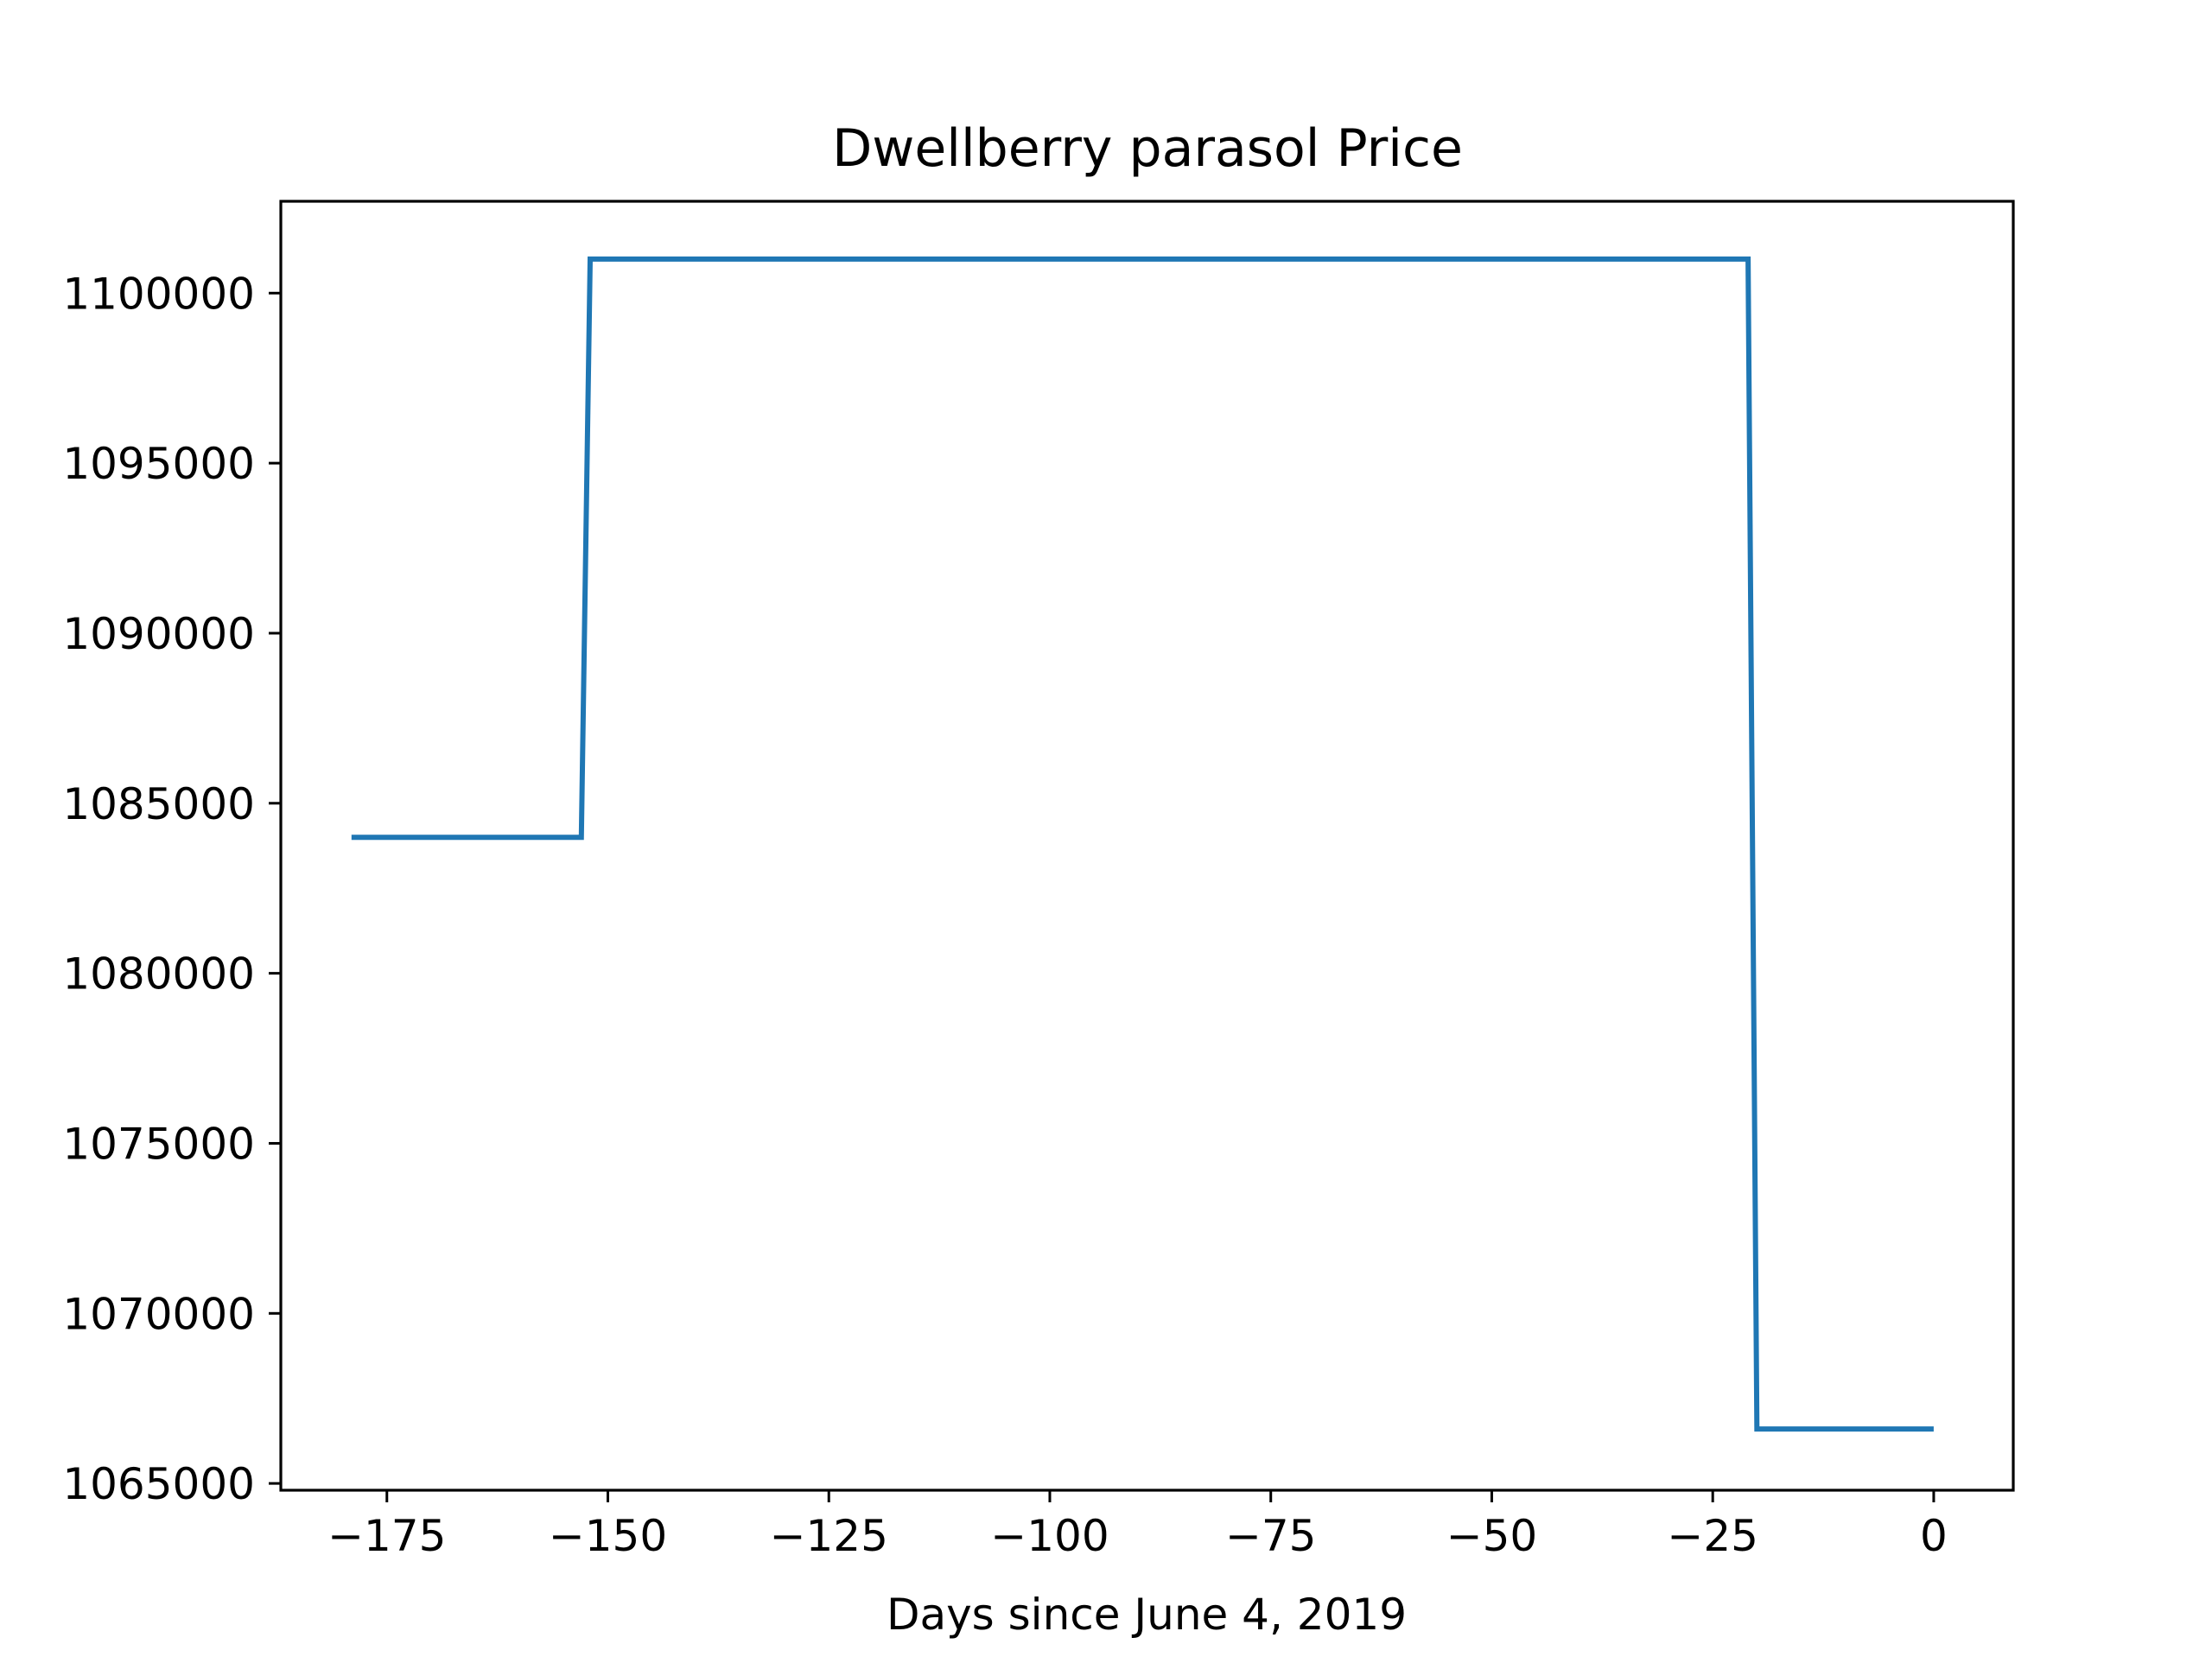 This screenshot has width=2212, height=1663. What do you see at coordinates (1147, 149) in the screenshot?
I see `chart-title: Dwellberry parasol Price` at bounding box center [1147, 149].